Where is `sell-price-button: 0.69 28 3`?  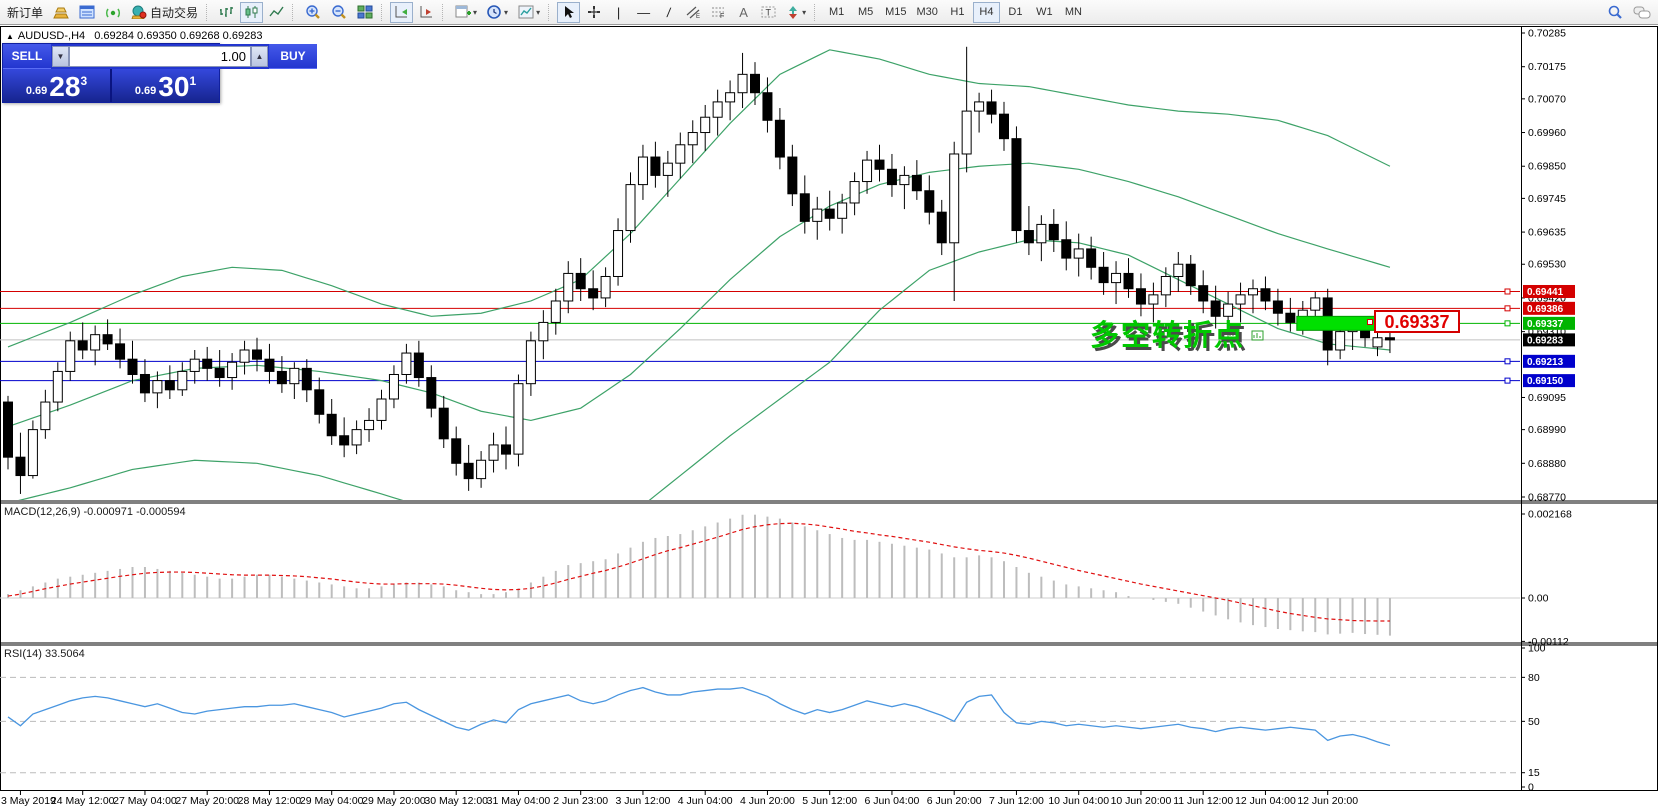
sell-price-button: 0.69 28 3 is located at coordinates (57, 85).